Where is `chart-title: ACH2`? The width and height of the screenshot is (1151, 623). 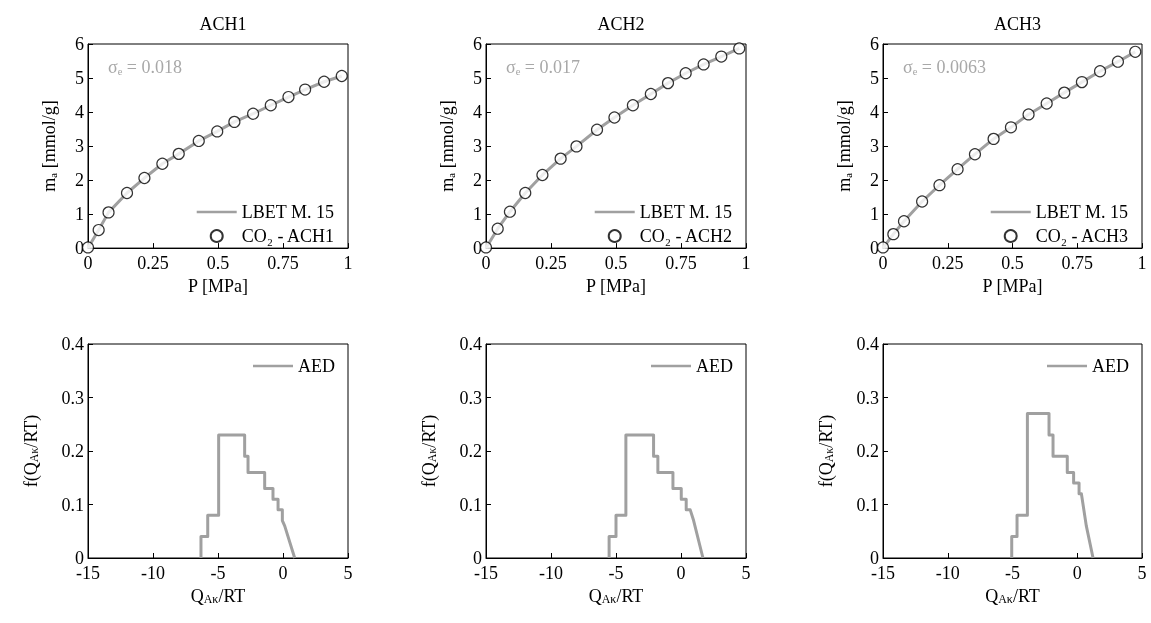
chart-title: ACH2 is located at coordinates (621, 24).